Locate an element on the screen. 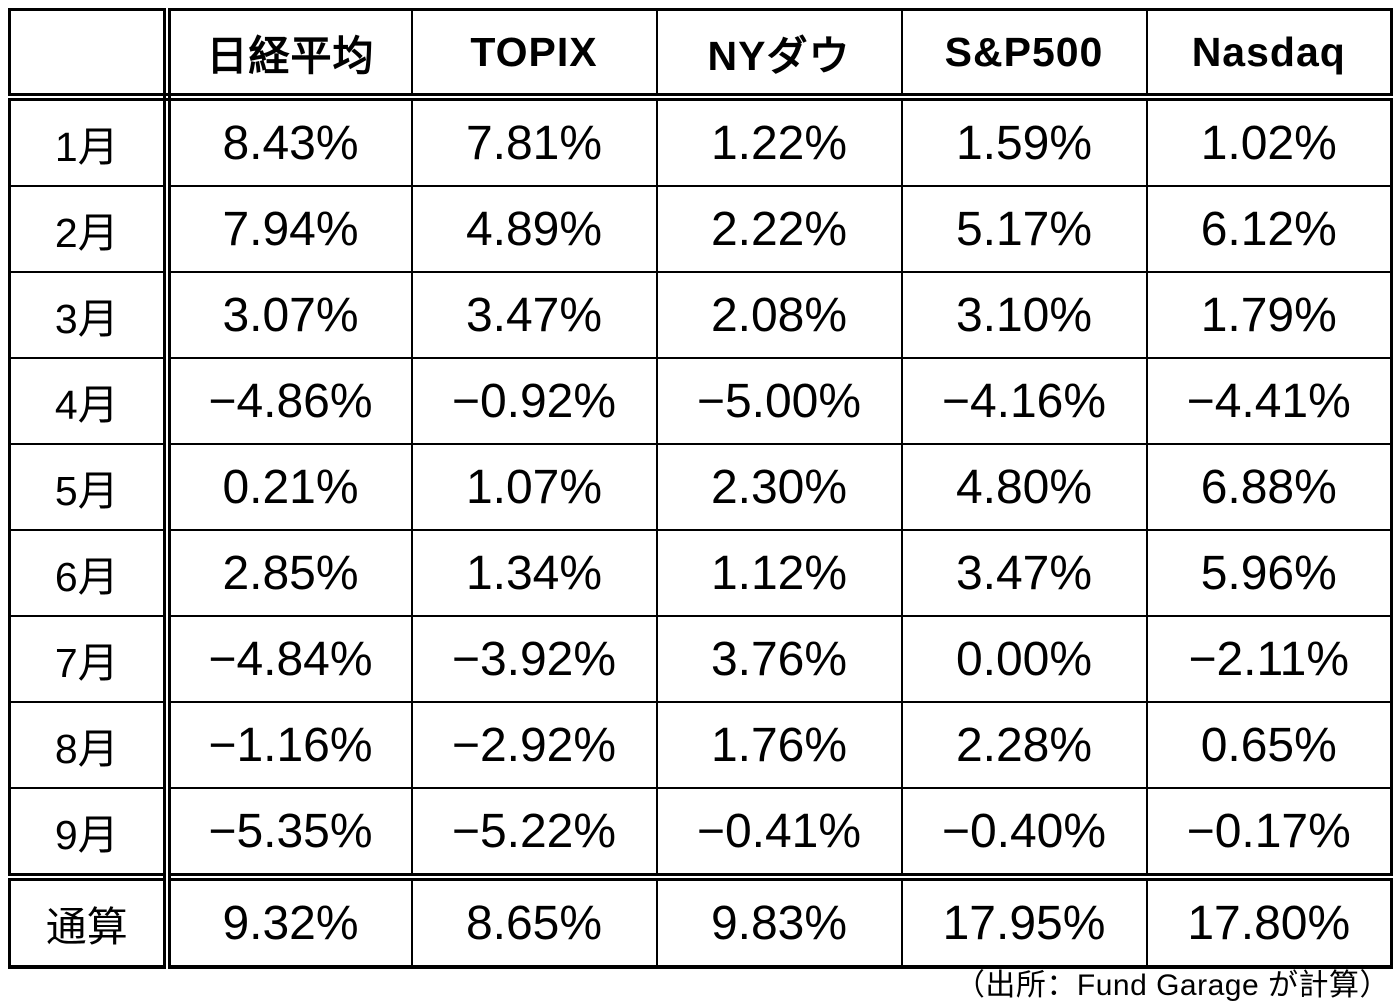 The width and height of the screenshot is (1400, 1004). value-cell: 17.80% is located at coordinates (1269, 921).